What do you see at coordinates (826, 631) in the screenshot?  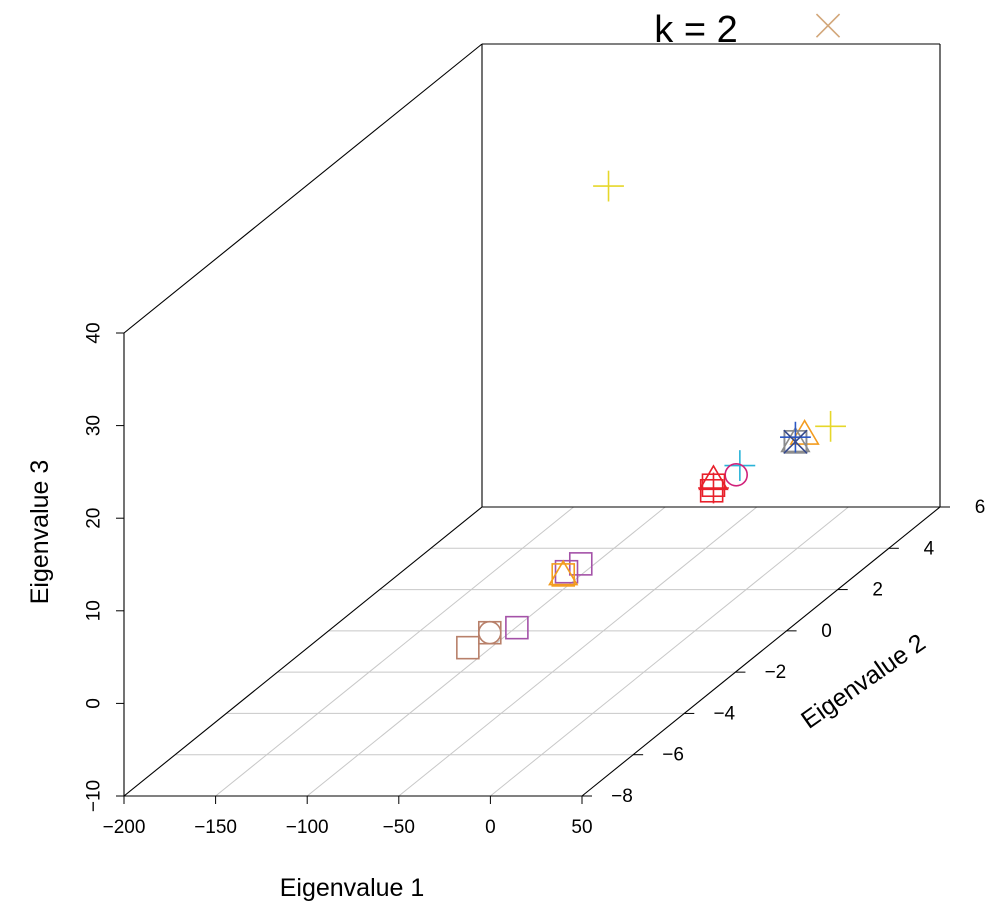 I see `y-tick-label: 0` at bounding box center [826, 631].